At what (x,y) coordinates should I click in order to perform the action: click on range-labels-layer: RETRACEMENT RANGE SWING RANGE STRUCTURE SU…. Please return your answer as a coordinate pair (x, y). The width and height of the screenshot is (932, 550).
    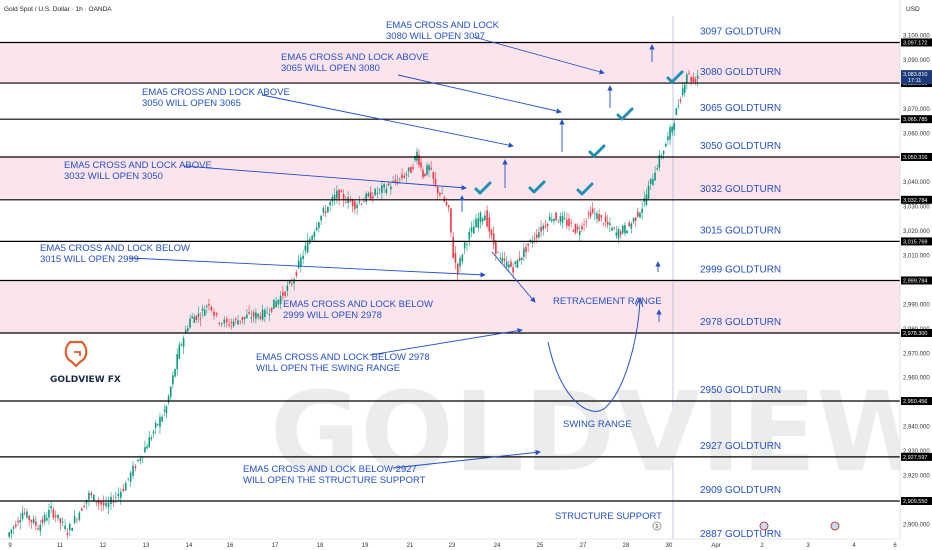
    Looking at the image, I should click on (607, 409).